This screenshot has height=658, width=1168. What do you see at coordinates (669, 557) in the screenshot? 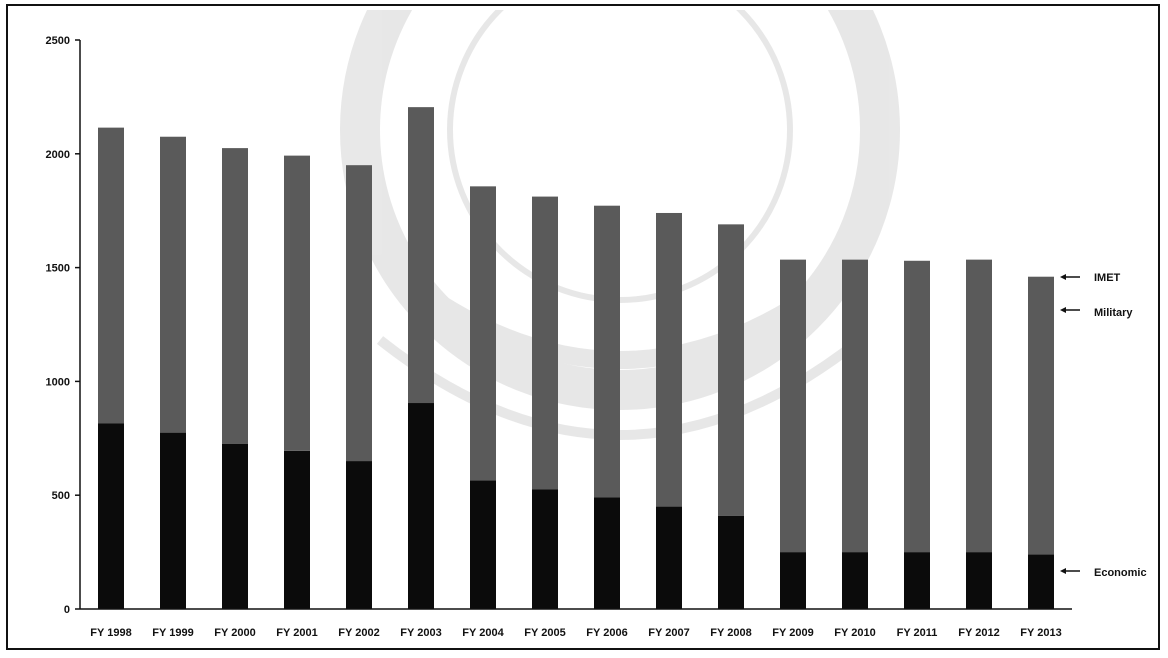
I see `bar-economic-fy-2007` at bounding box center [669, 557].